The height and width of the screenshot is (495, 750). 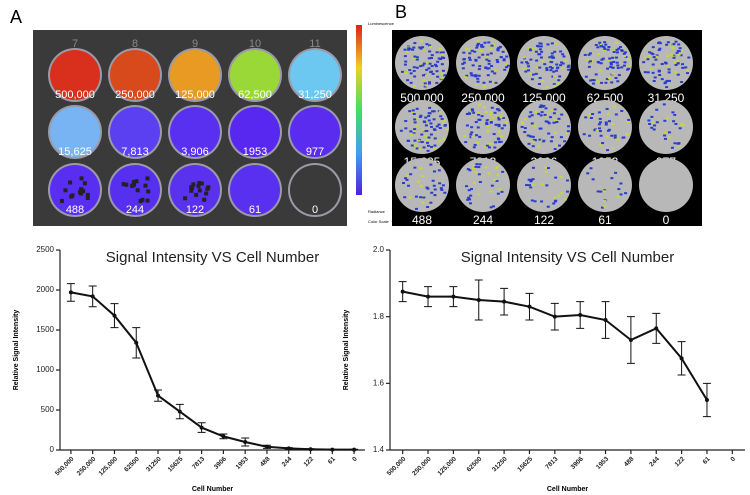 What do you see at coordinates (483, 98) in the screenshot?
I see `well-label: 250,000` at bounding box center [483, 98].